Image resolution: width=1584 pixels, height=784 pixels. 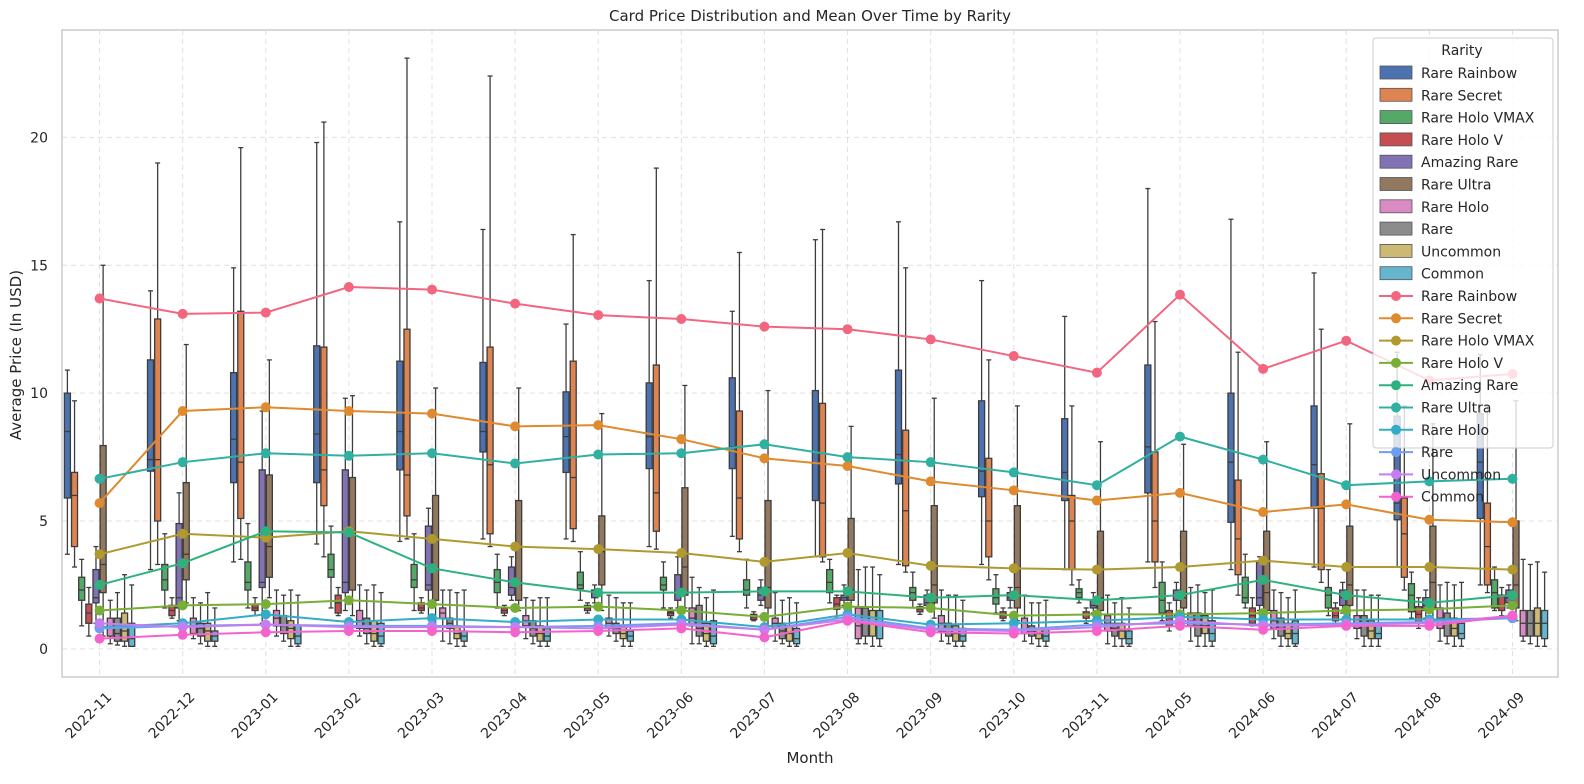 I want to click on x-tick-label: 2023-09, so click(x=920, y=715).